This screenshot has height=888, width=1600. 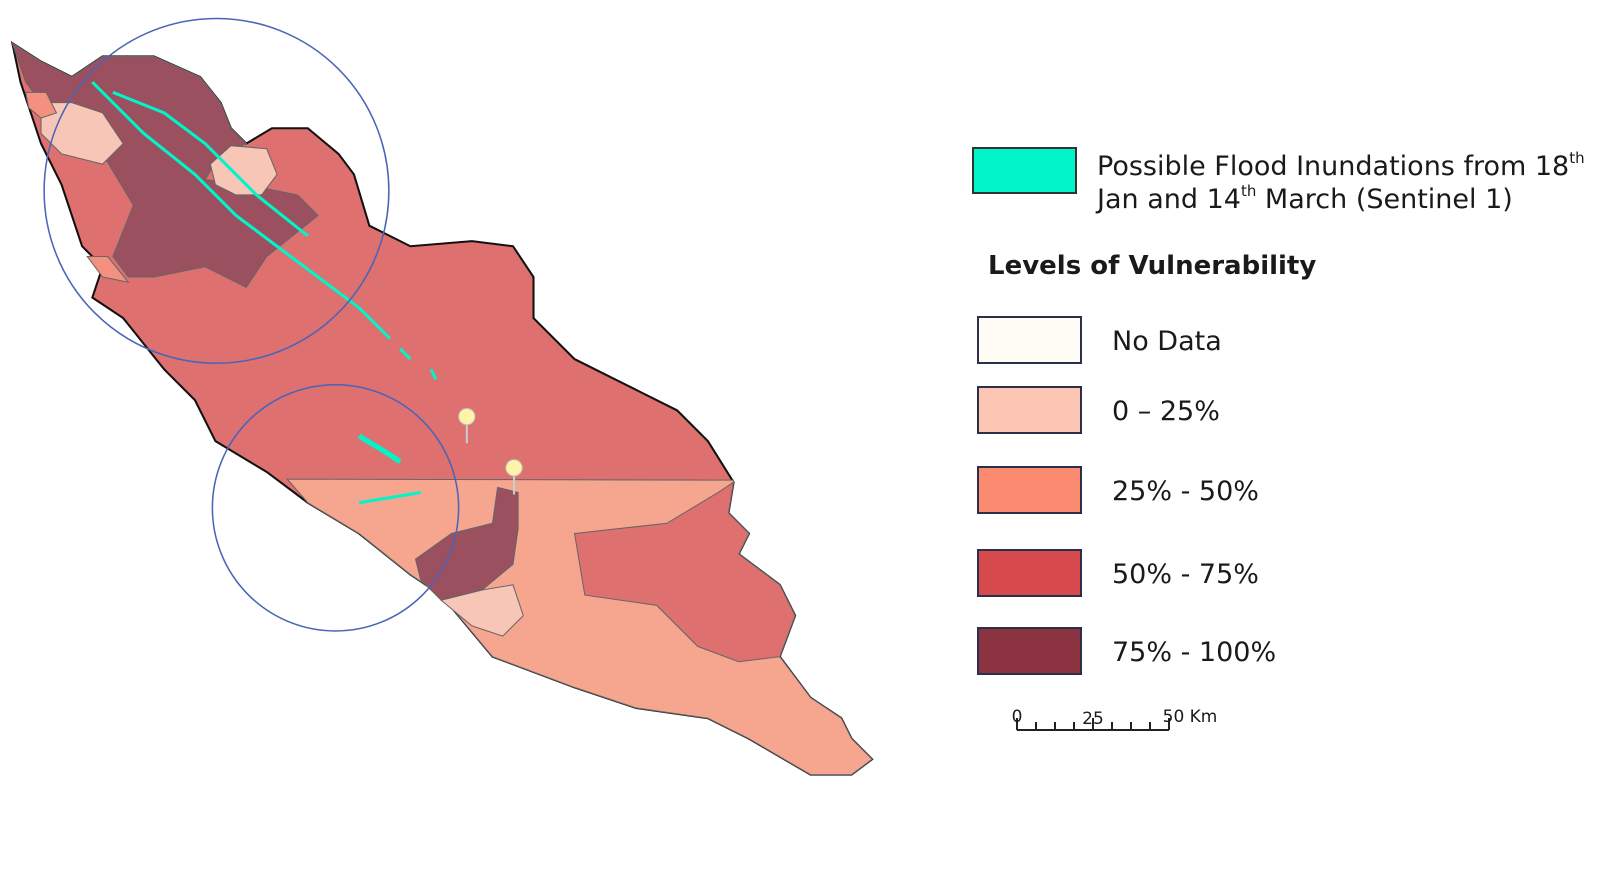 I want to click on scale-label: 50 Km, so click(x=1190, y=717).